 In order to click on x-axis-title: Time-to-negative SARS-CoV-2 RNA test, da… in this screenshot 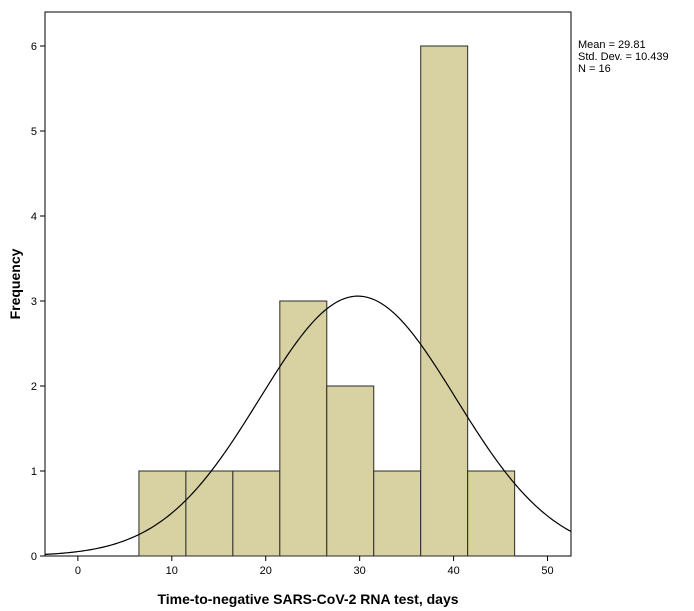, I will do `click(307, 599)`.